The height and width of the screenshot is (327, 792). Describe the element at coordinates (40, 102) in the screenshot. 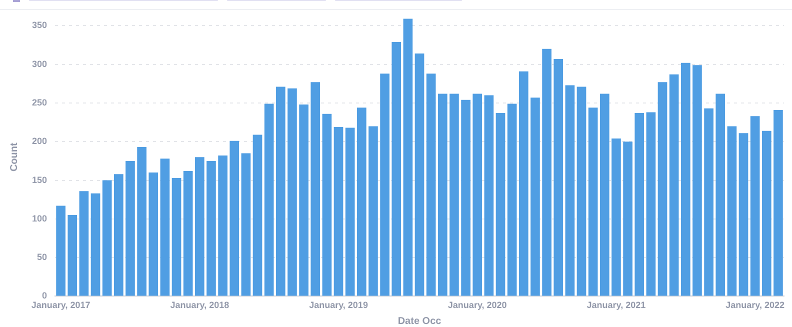

I see `y-tick-label: 250` at that location.